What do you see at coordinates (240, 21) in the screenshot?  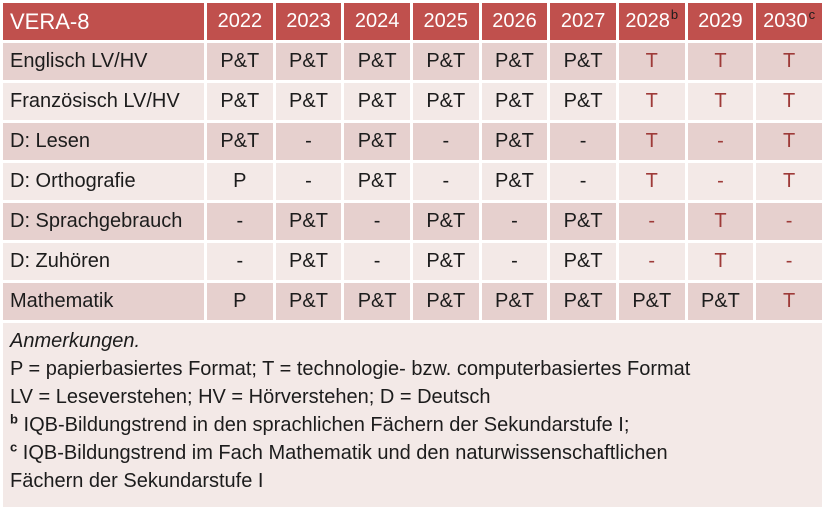 I see `year-label: 2022` at bounding box center [240, 21].